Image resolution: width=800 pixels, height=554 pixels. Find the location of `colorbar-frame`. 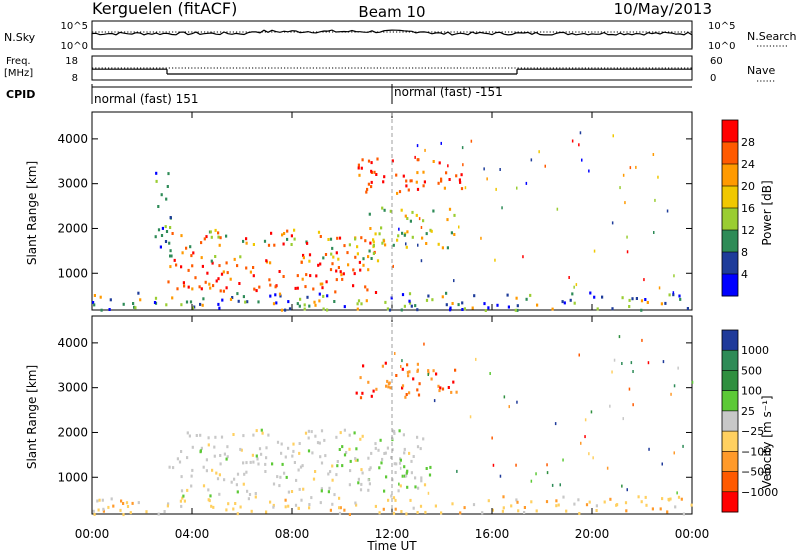

colorbar-frame is located at coordinates (730, 421).